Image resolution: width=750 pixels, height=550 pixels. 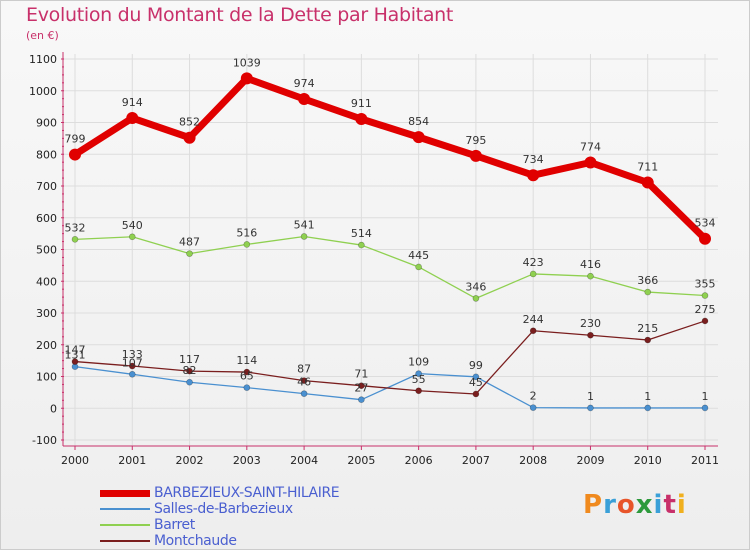 I want to click on data-label: 99, so click(x=476, y=365).